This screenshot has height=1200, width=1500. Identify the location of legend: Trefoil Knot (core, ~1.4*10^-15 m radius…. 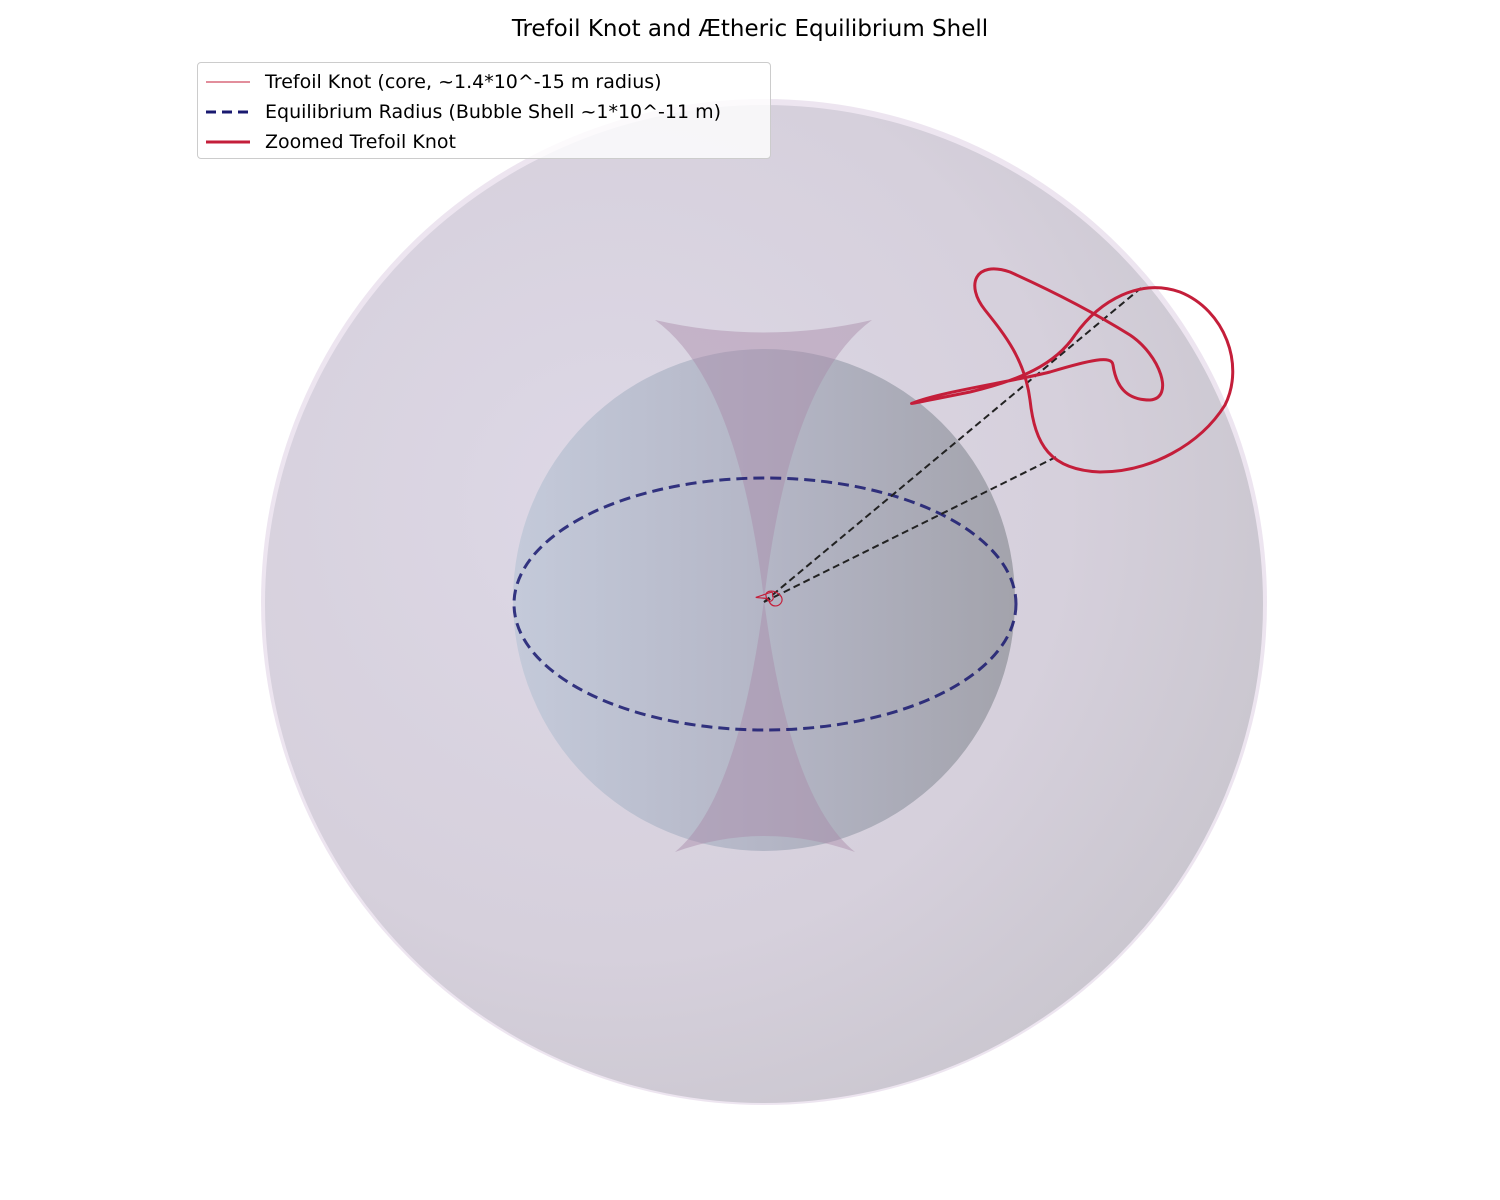
(484, 110).